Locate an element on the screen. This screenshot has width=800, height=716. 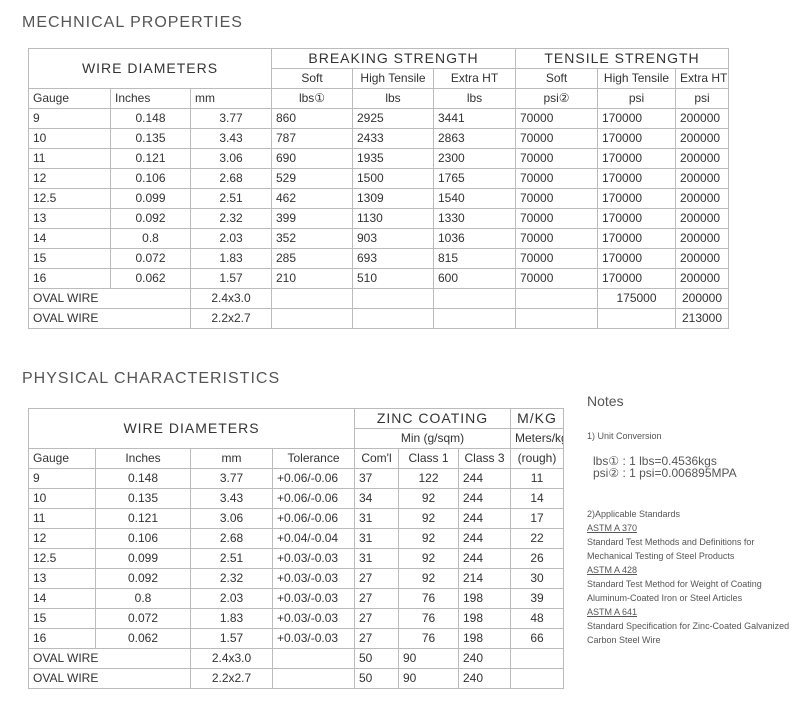
table-cell: 50 is located at coordinates (376, 678).